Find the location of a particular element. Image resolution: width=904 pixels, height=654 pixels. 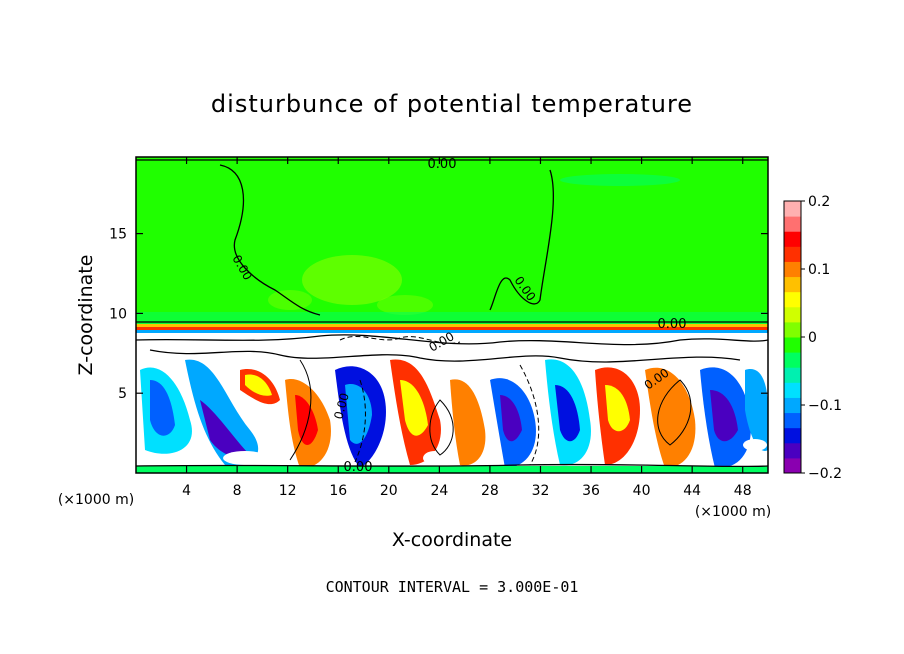

x-tick-label: 24 is located at coordinates (439, 491).